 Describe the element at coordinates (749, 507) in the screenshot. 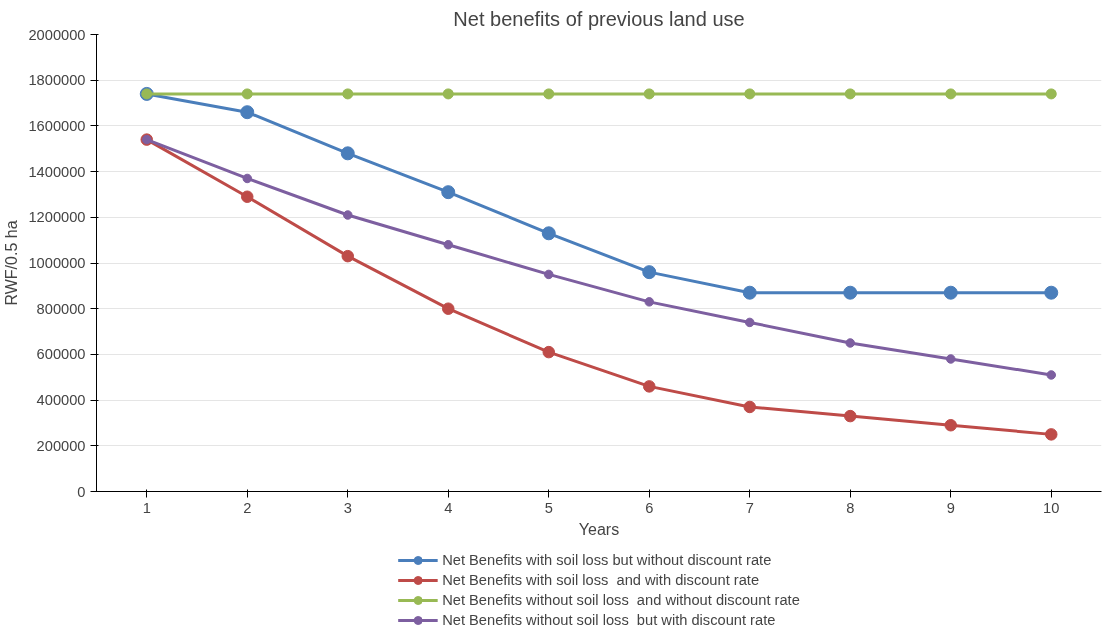

I see `x-tick-label: 7` at that location.